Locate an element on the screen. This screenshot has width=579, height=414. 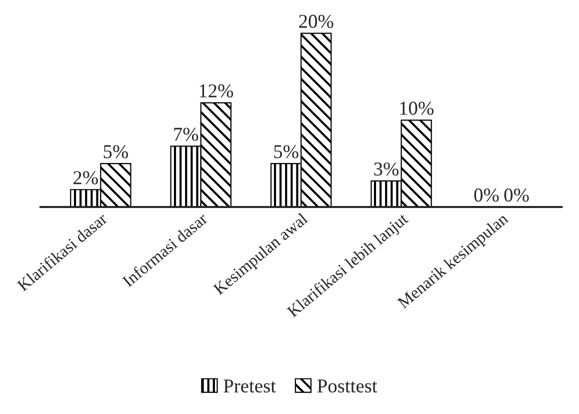
data-label: 10% is located at coordinates (417, 108).